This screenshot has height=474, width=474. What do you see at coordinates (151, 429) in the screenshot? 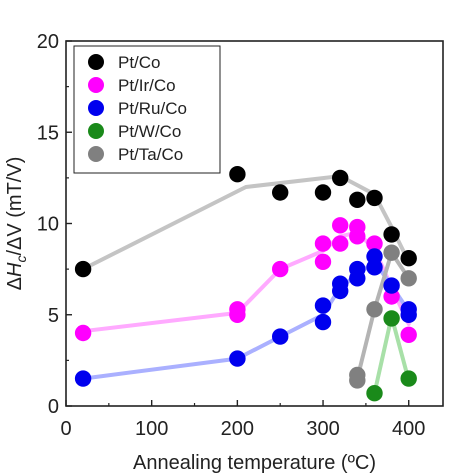
I see `x-tick-label: 100` at bounding box center [151, 429].